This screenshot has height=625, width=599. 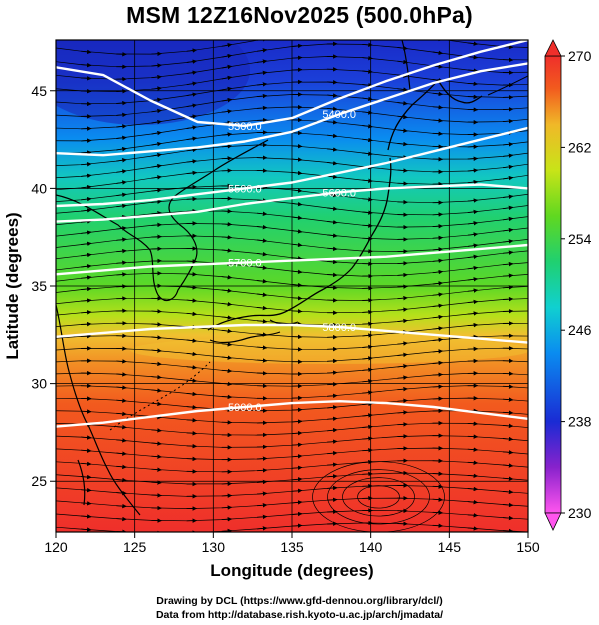 I want to click on contour-label: 5400.0, so click(x=339, y=115).